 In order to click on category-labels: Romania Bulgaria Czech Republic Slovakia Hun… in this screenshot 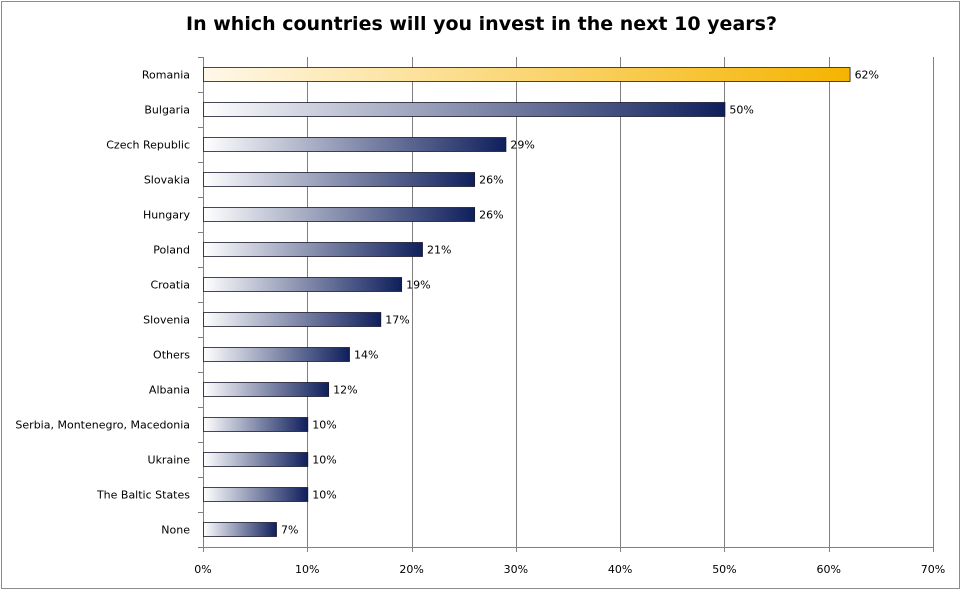, I will do `click(102, 303)`.